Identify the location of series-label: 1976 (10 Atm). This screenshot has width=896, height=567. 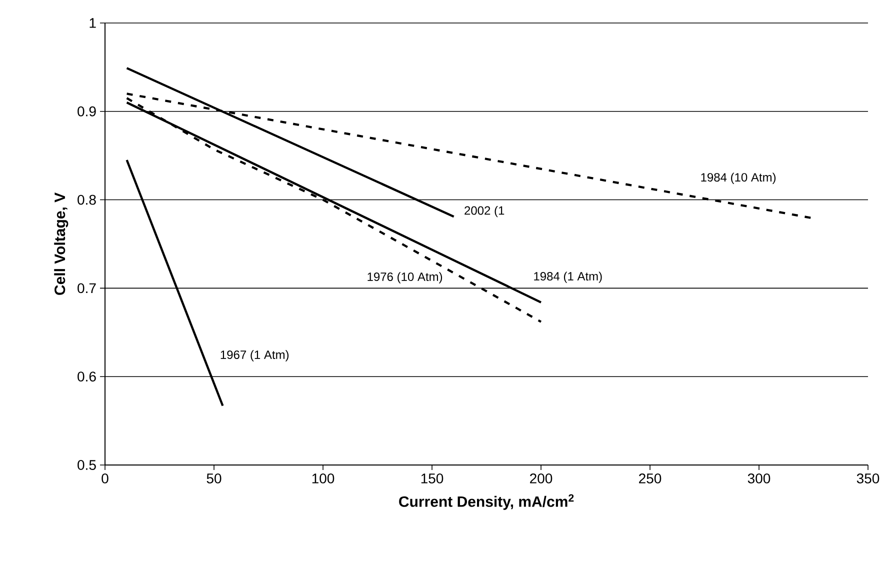
(405, 278).